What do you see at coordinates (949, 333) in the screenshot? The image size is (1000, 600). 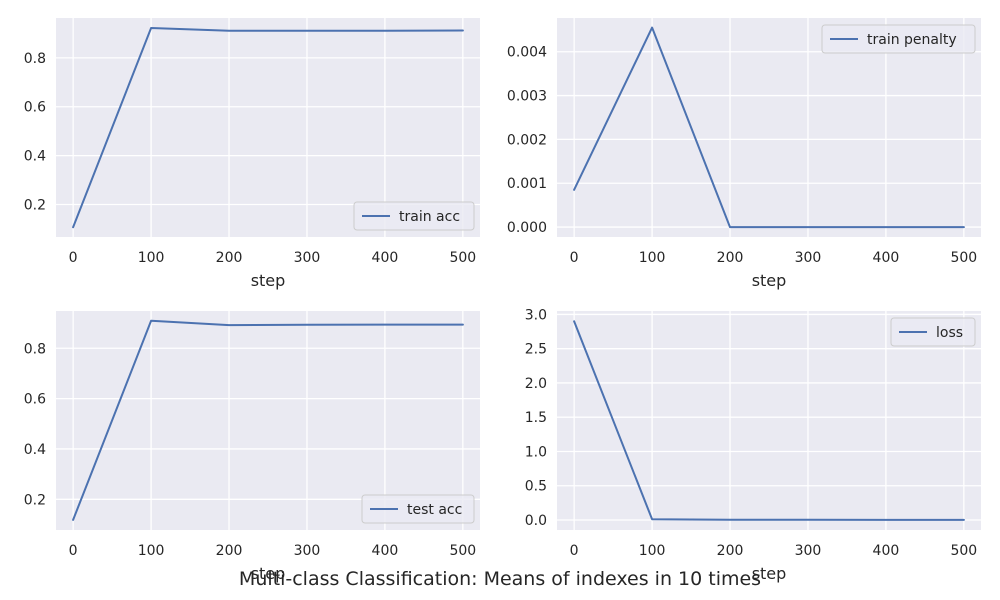 I see `legend-label: loss` at bounding box center [949, 333].